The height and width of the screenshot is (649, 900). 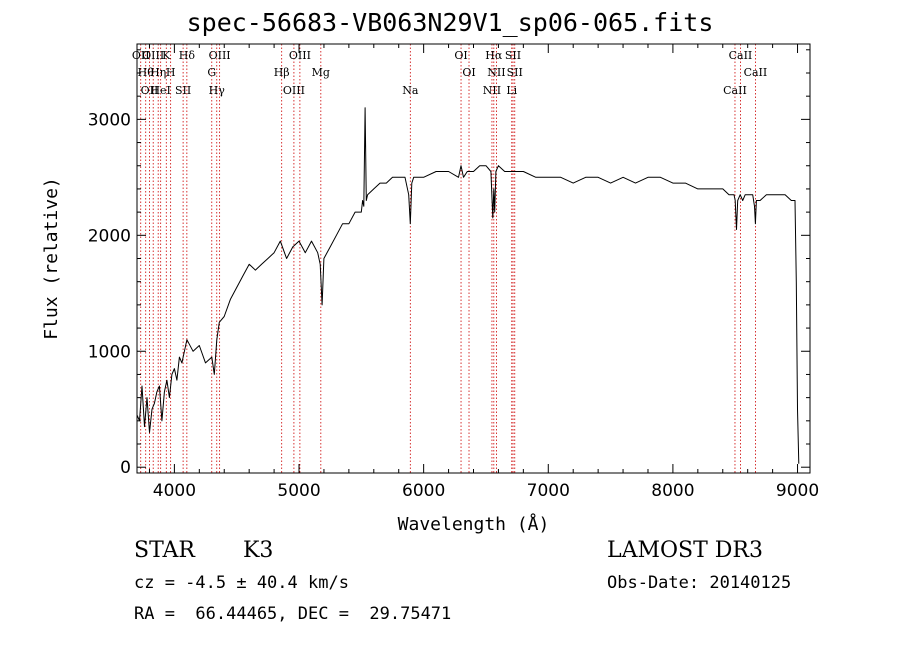 What do you see at coordinates (298, 491) in the screenshot?
I see `x-tick-label: 5000` at bounding box center [298, 491].